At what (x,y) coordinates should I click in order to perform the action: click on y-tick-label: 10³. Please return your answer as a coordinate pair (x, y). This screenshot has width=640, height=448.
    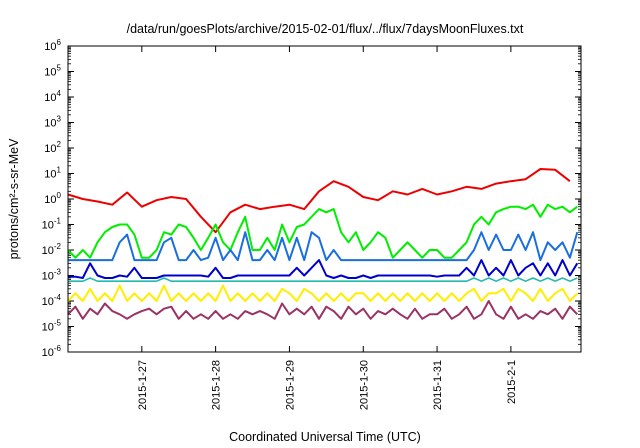
    Looking at the image, I should click on (52, 122).